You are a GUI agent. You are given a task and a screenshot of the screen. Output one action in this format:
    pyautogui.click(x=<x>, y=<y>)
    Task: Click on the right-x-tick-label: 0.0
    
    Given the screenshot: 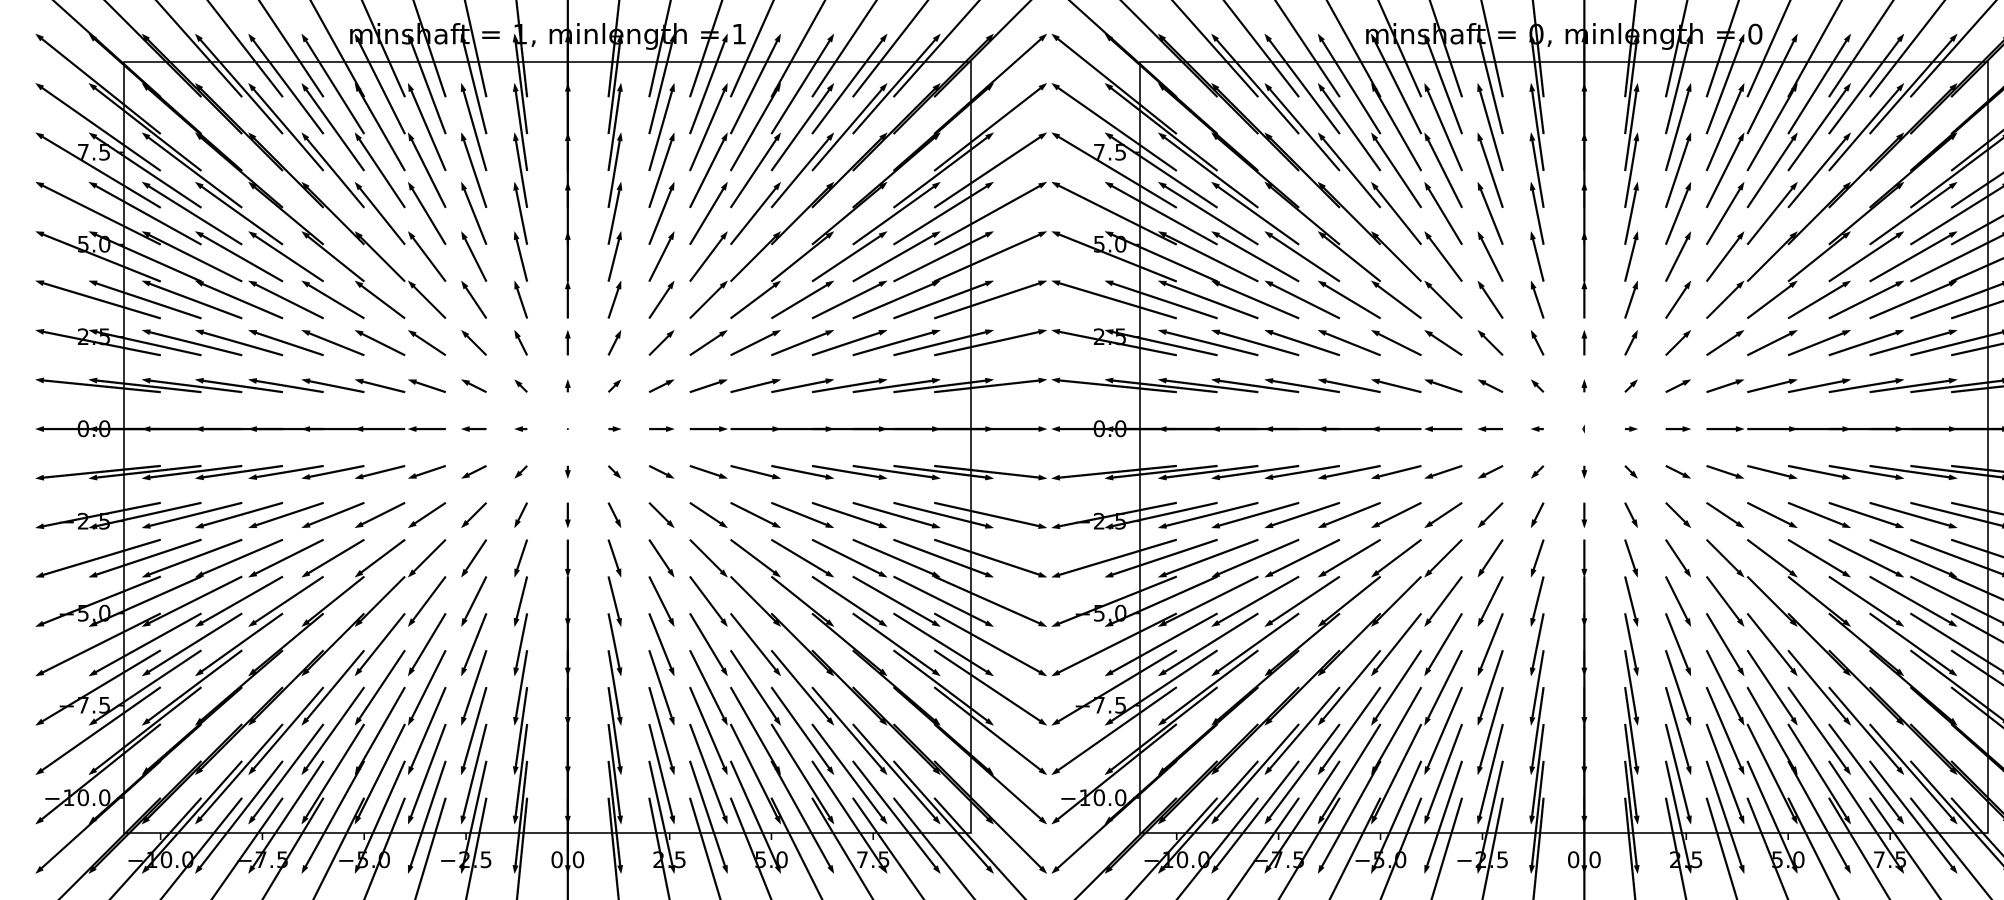 What is the action you would take?
    pyautogui.click(x=1584, y=861)
    